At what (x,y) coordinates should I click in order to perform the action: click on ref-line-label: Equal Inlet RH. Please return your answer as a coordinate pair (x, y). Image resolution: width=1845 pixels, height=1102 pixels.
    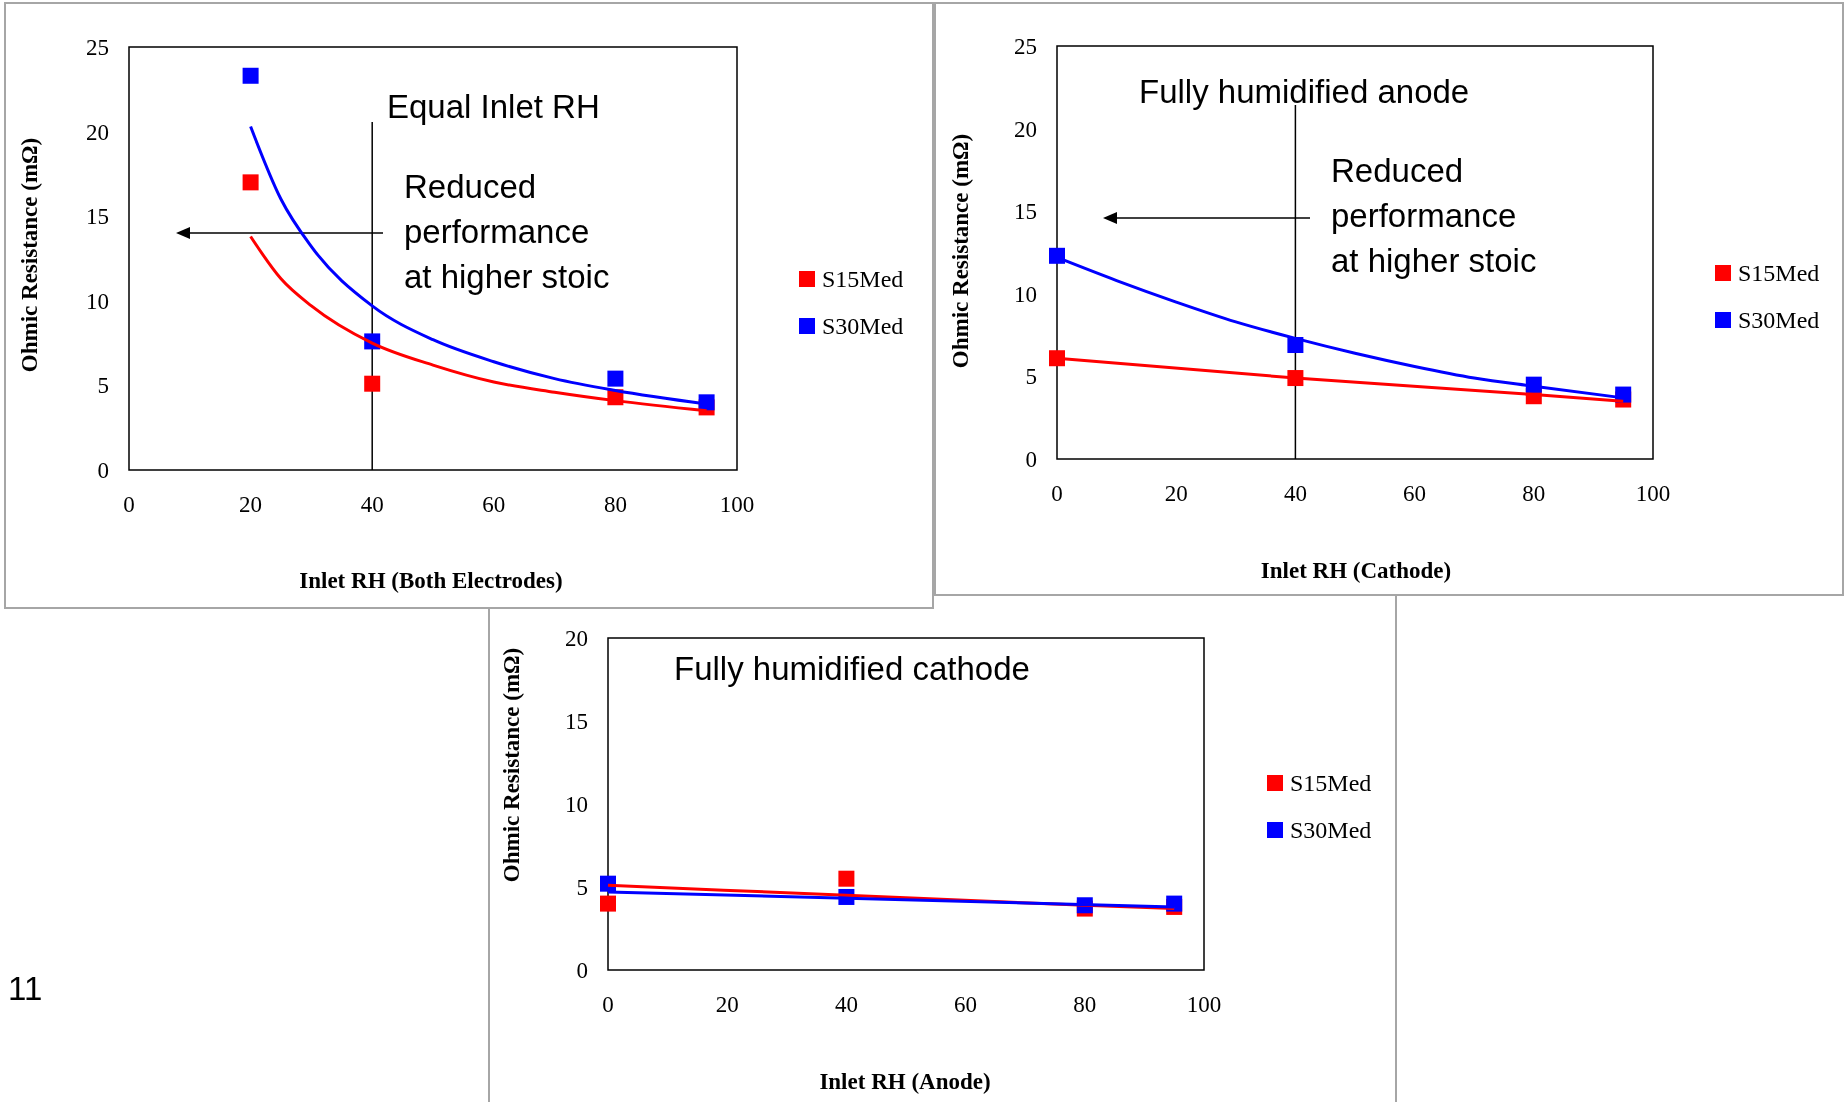
    Looking at the image, I should click on (493, 106).